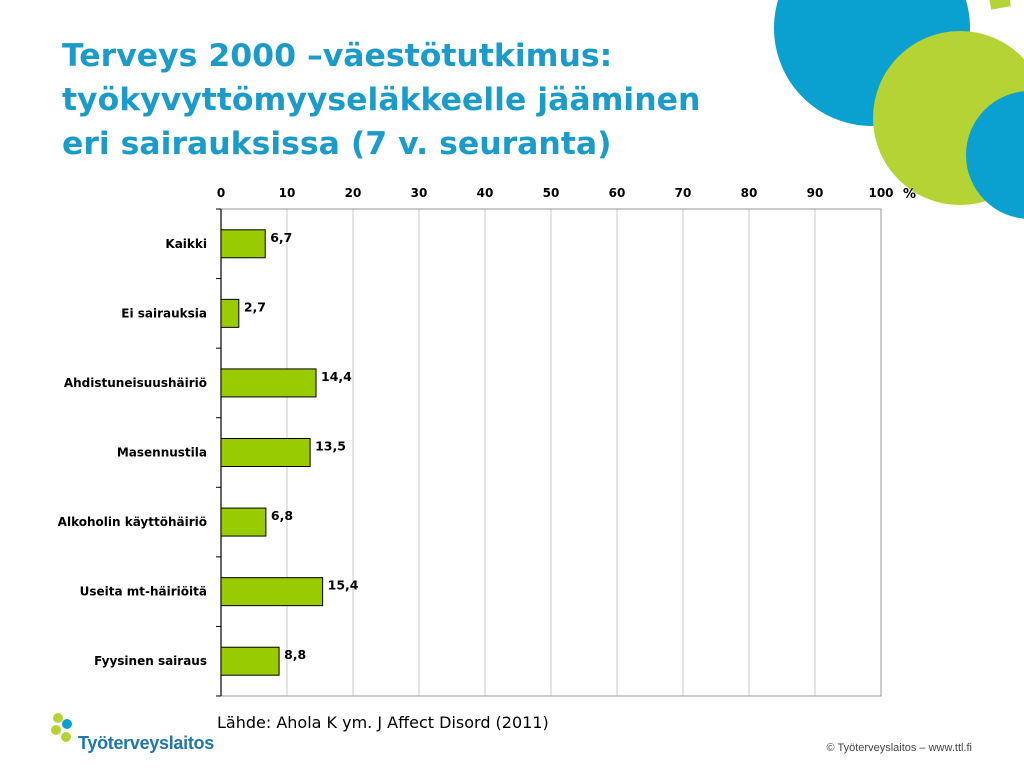 The height and width of the screenshot is (768, 1024). I want to click on category-label: Kaikki, so click(186, 244).